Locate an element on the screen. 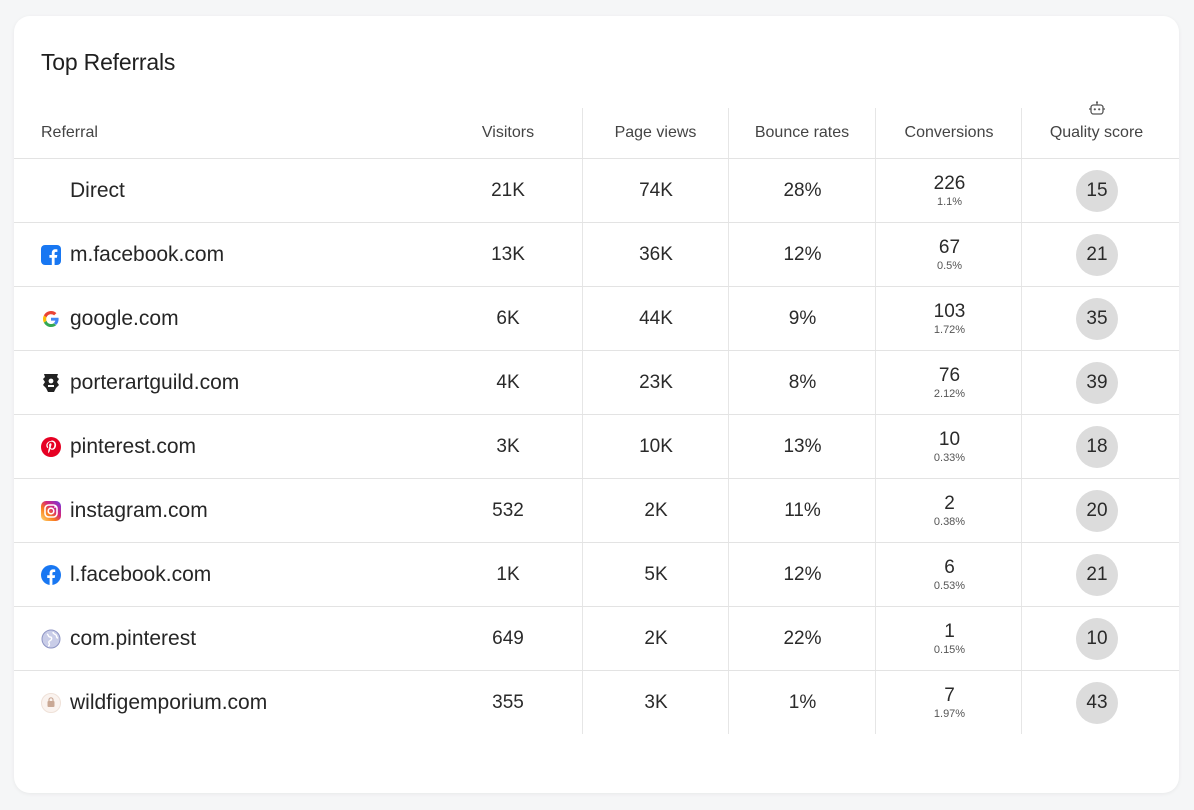  quality-score-cell: 35 is located at coordinates (1096, 318).